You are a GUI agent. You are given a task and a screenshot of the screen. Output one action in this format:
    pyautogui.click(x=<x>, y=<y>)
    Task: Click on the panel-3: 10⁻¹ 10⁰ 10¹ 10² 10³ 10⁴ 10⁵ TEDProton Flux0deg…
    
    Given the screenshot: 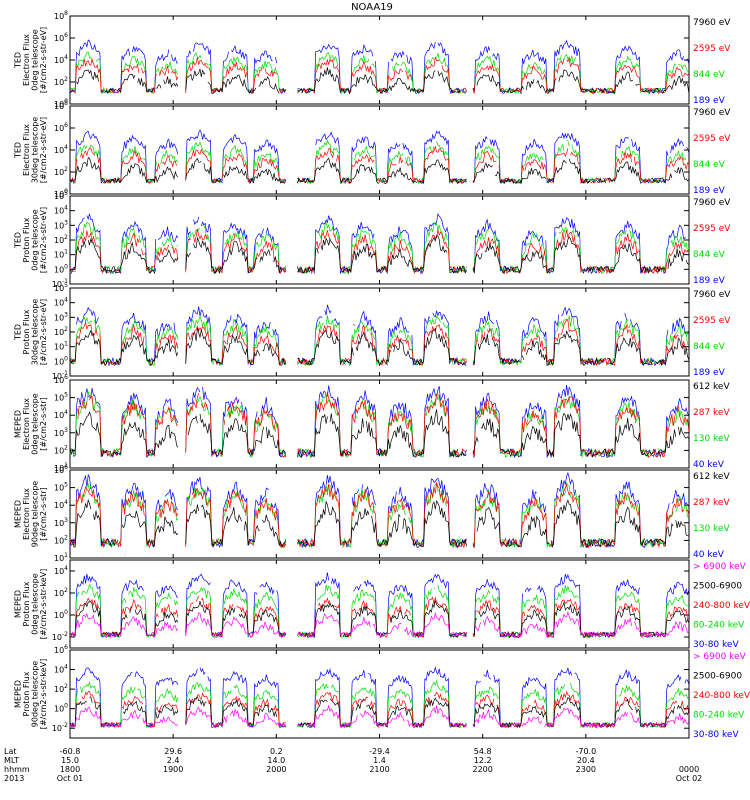 What is the action you would take?
    pyautogui.click(x=372, y=239)
    